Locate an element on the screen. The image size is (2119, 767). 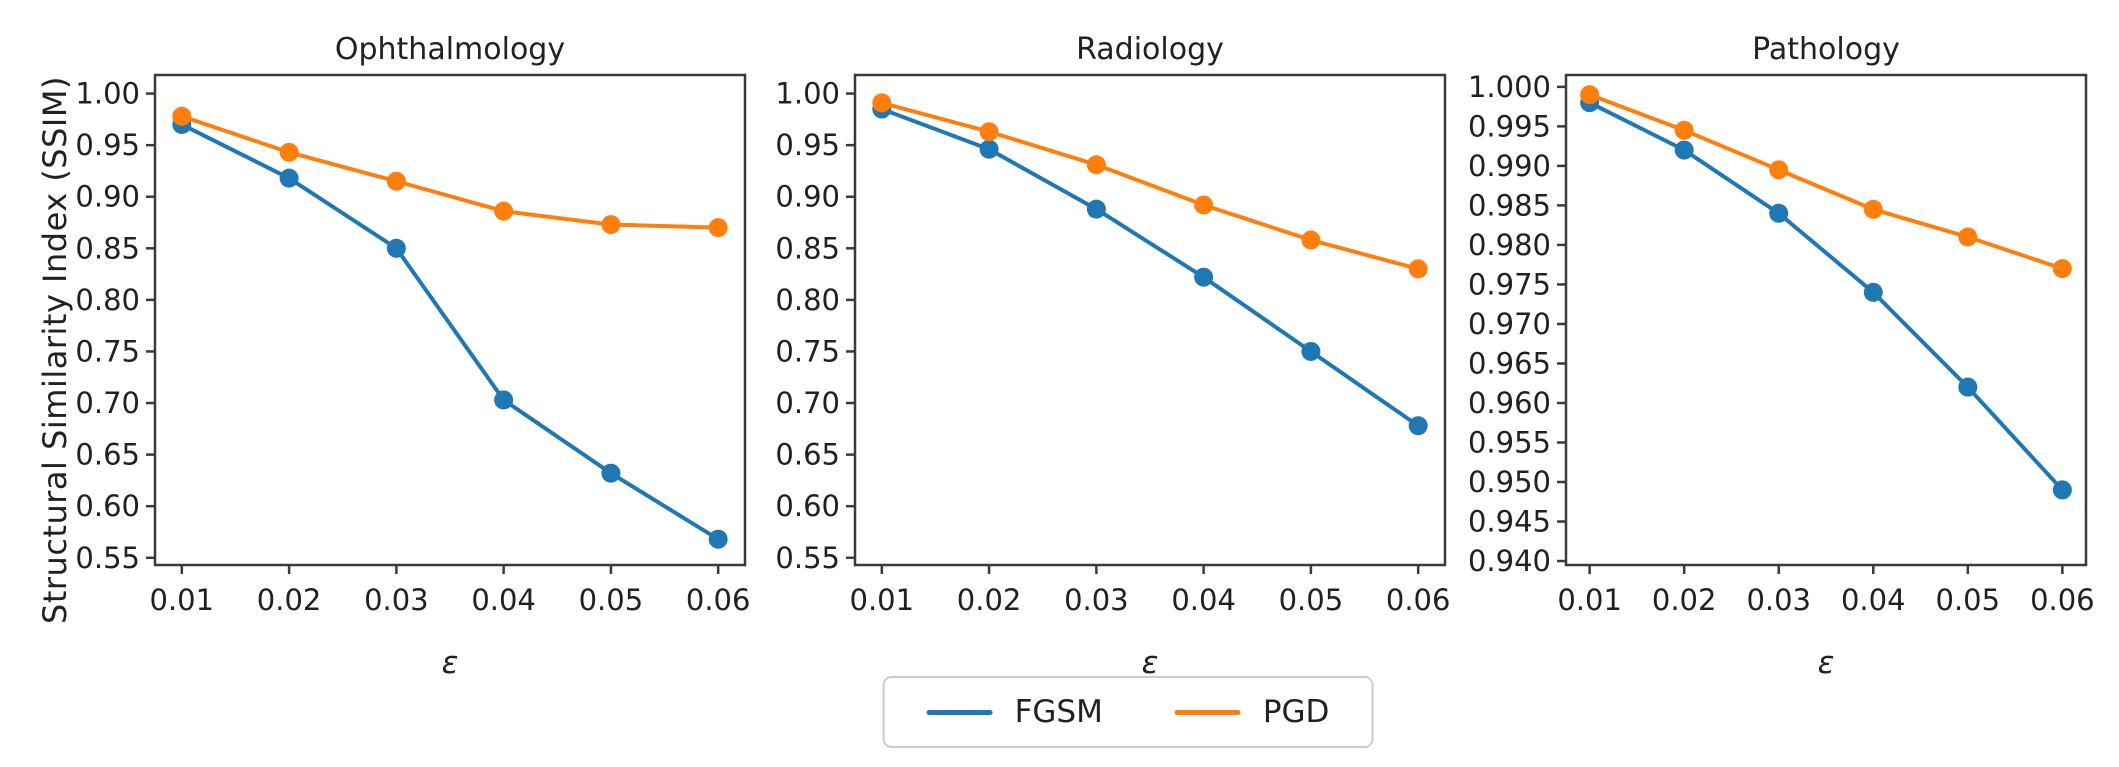
y-tick-label: 0.970 is located at coordinates (1509, 324).